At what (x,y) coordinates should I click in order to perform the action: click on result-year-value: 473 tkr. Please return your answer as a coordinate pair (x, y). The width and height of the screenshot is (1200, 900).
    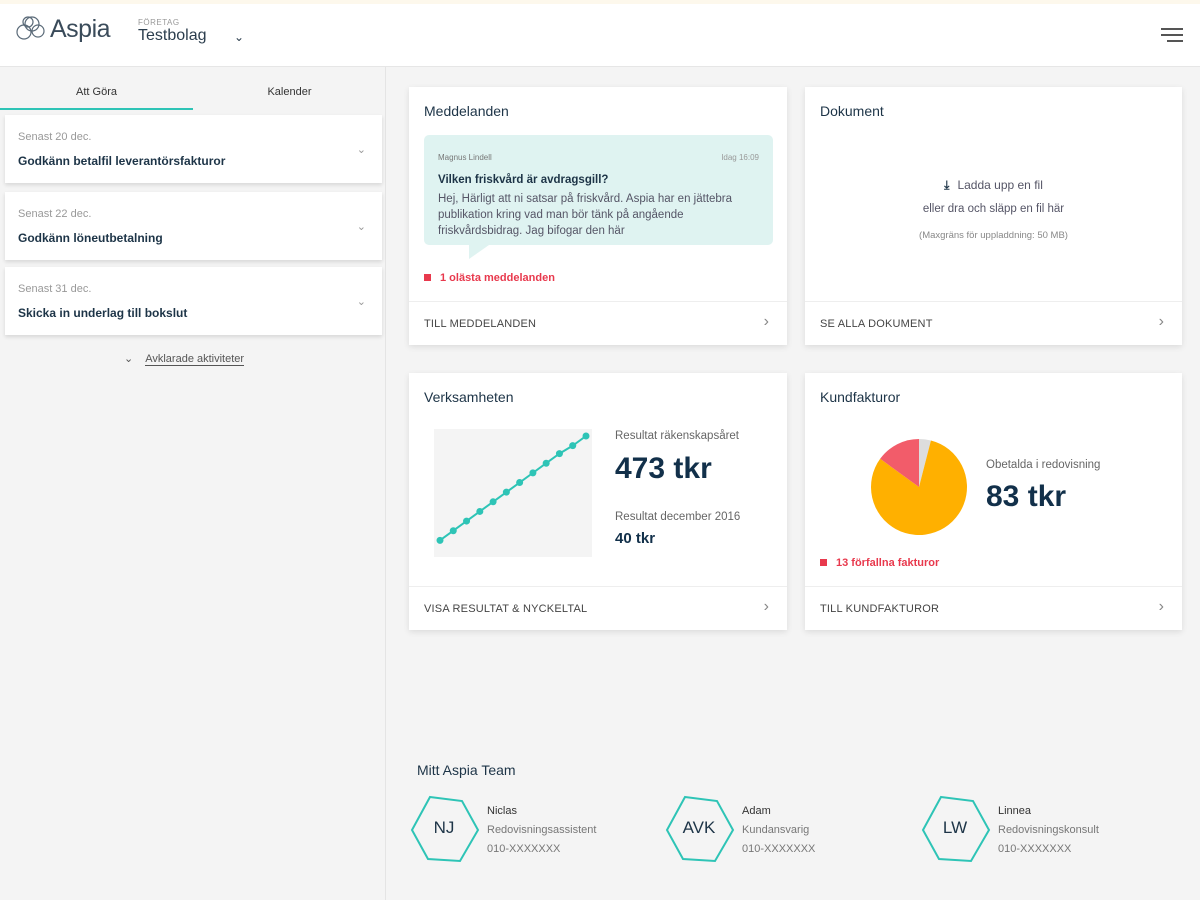
    Looking at the image, I should click on (663, 468).